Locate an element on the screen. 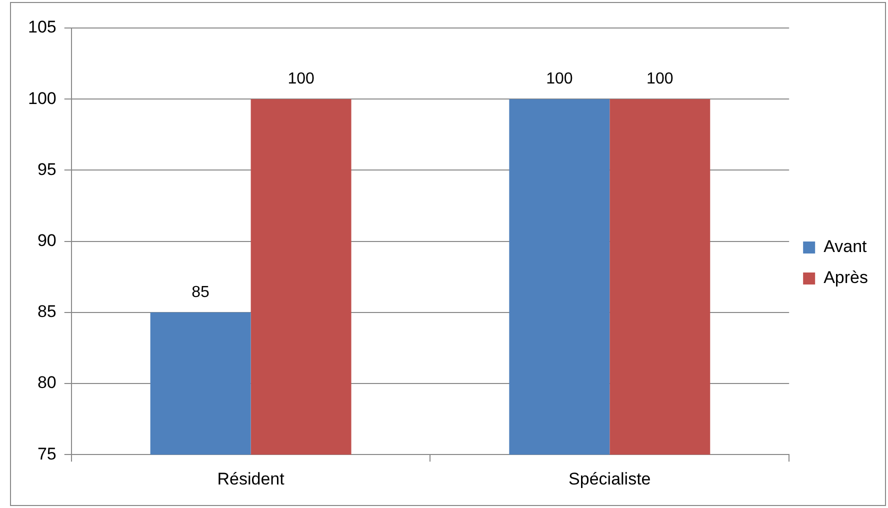 This screenshot has height=508, width=888. x-tick-label: Résident is located at coordinates (251, 478).